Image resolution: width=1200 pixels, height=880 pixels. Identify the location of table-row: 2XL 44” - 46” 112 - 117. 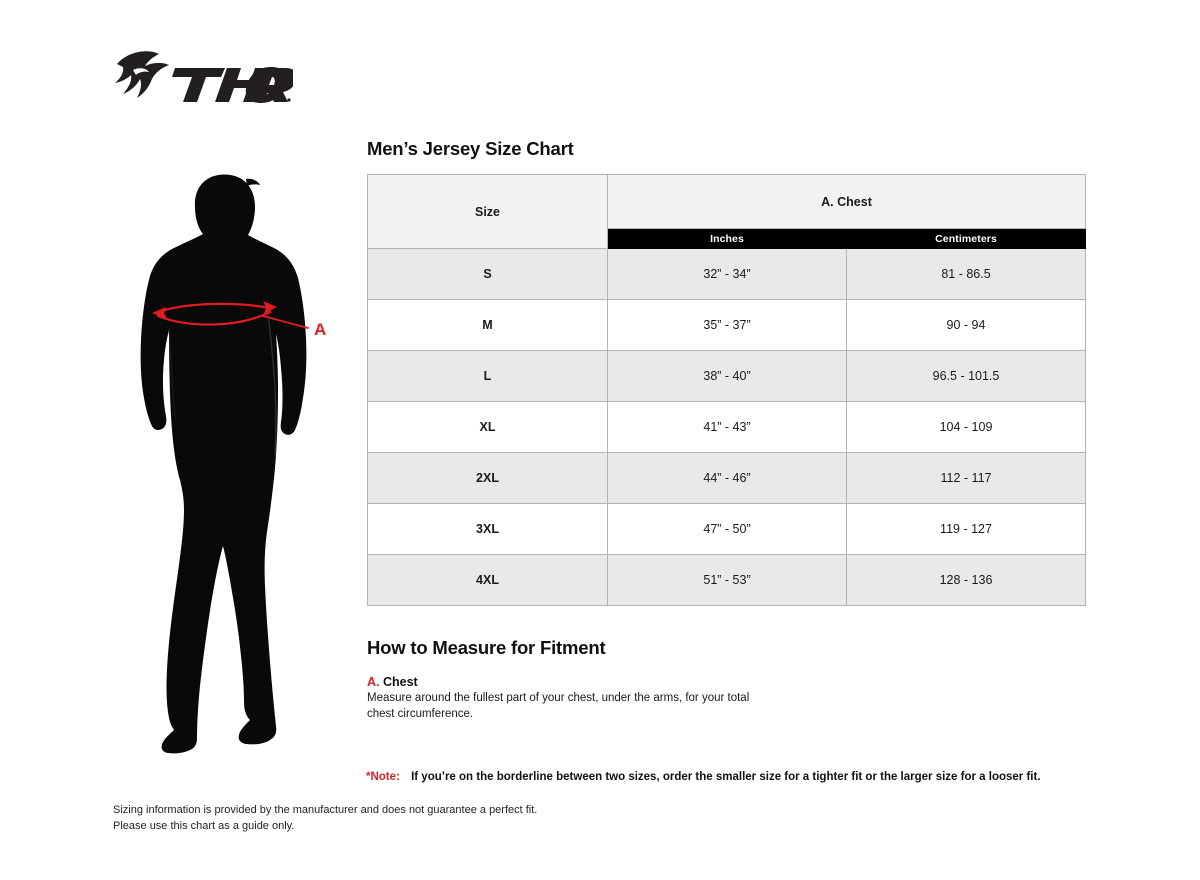
(727, 478).